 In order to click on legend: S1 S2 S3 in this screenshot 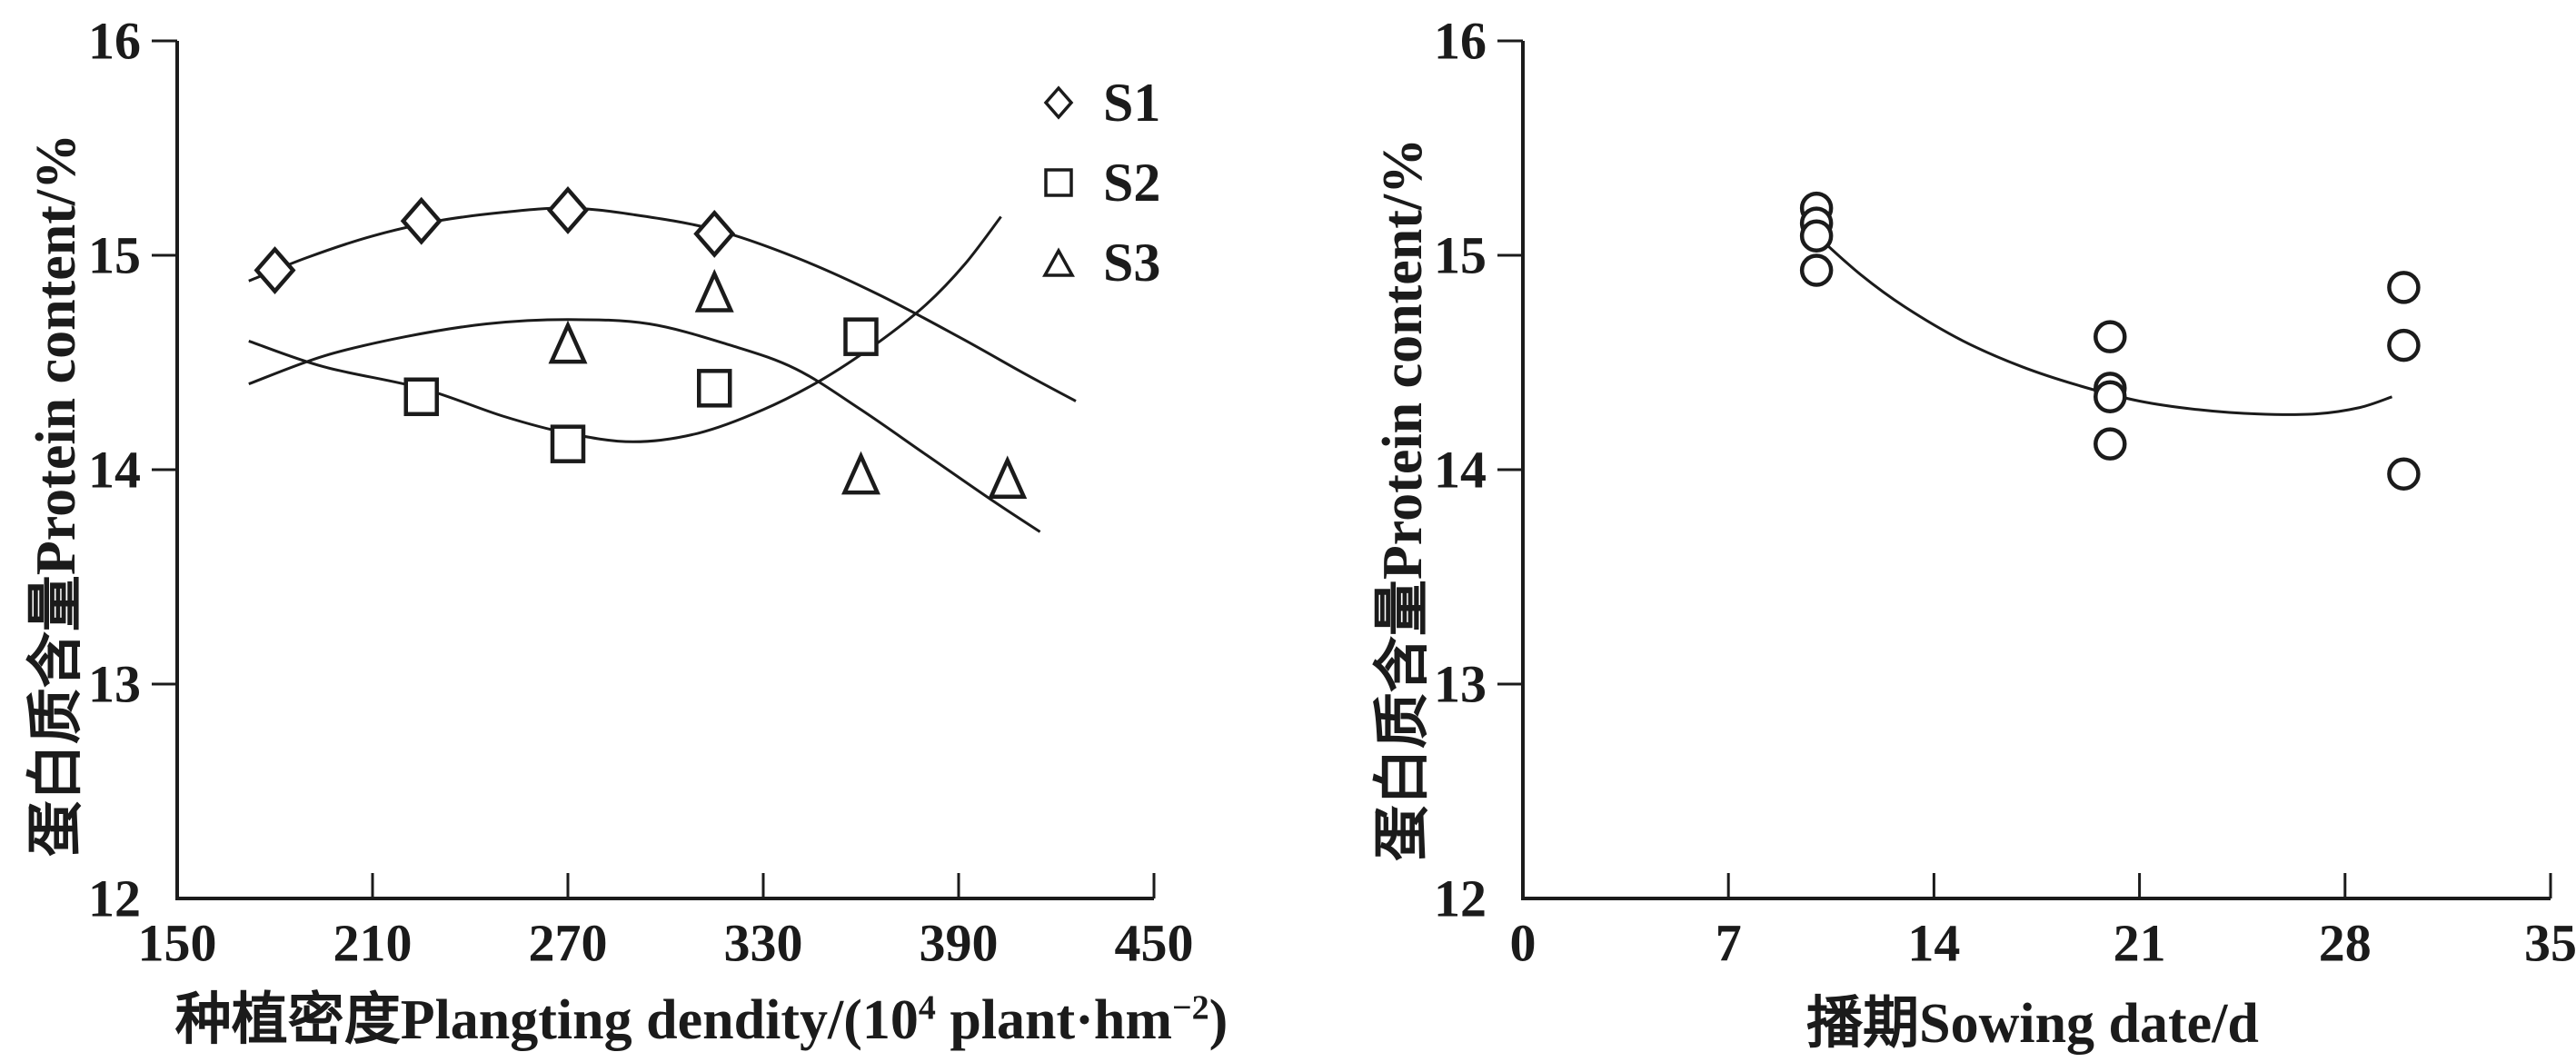, I will do `click(1100, 183)`.